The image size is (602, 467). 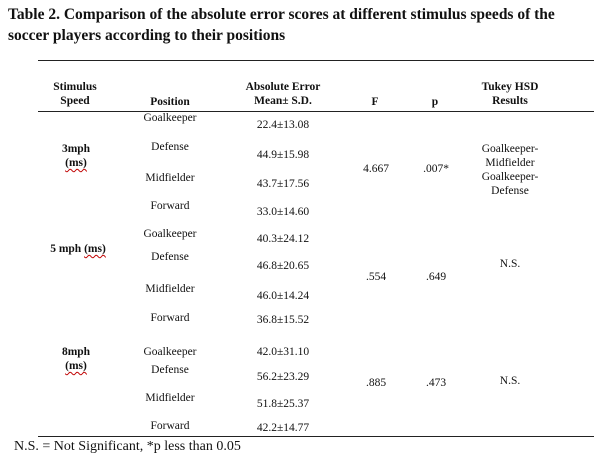 I want to click on header-stimulus-speed: Stimulus Speed, so click(x=75, y=94).